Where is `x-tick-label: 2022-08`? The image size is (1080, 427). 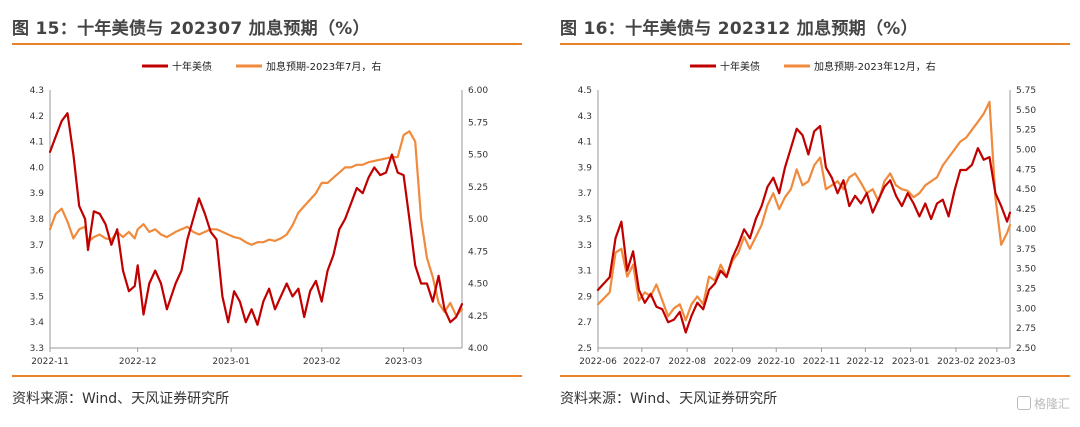
x-tick-label: 2022-08 is located at coordinates (687, 362).